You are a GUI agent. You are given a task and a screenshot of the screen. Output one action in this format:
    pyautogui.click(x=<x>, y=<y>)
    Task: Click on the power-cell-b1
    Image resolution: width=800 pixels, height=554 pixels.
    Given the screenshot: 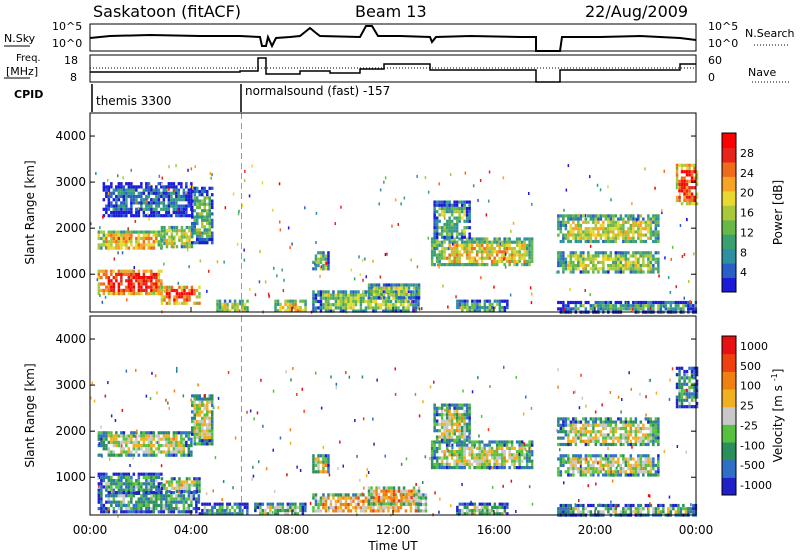 What is the action you would take?
    pyautogui.click(x=179, y=237)
    